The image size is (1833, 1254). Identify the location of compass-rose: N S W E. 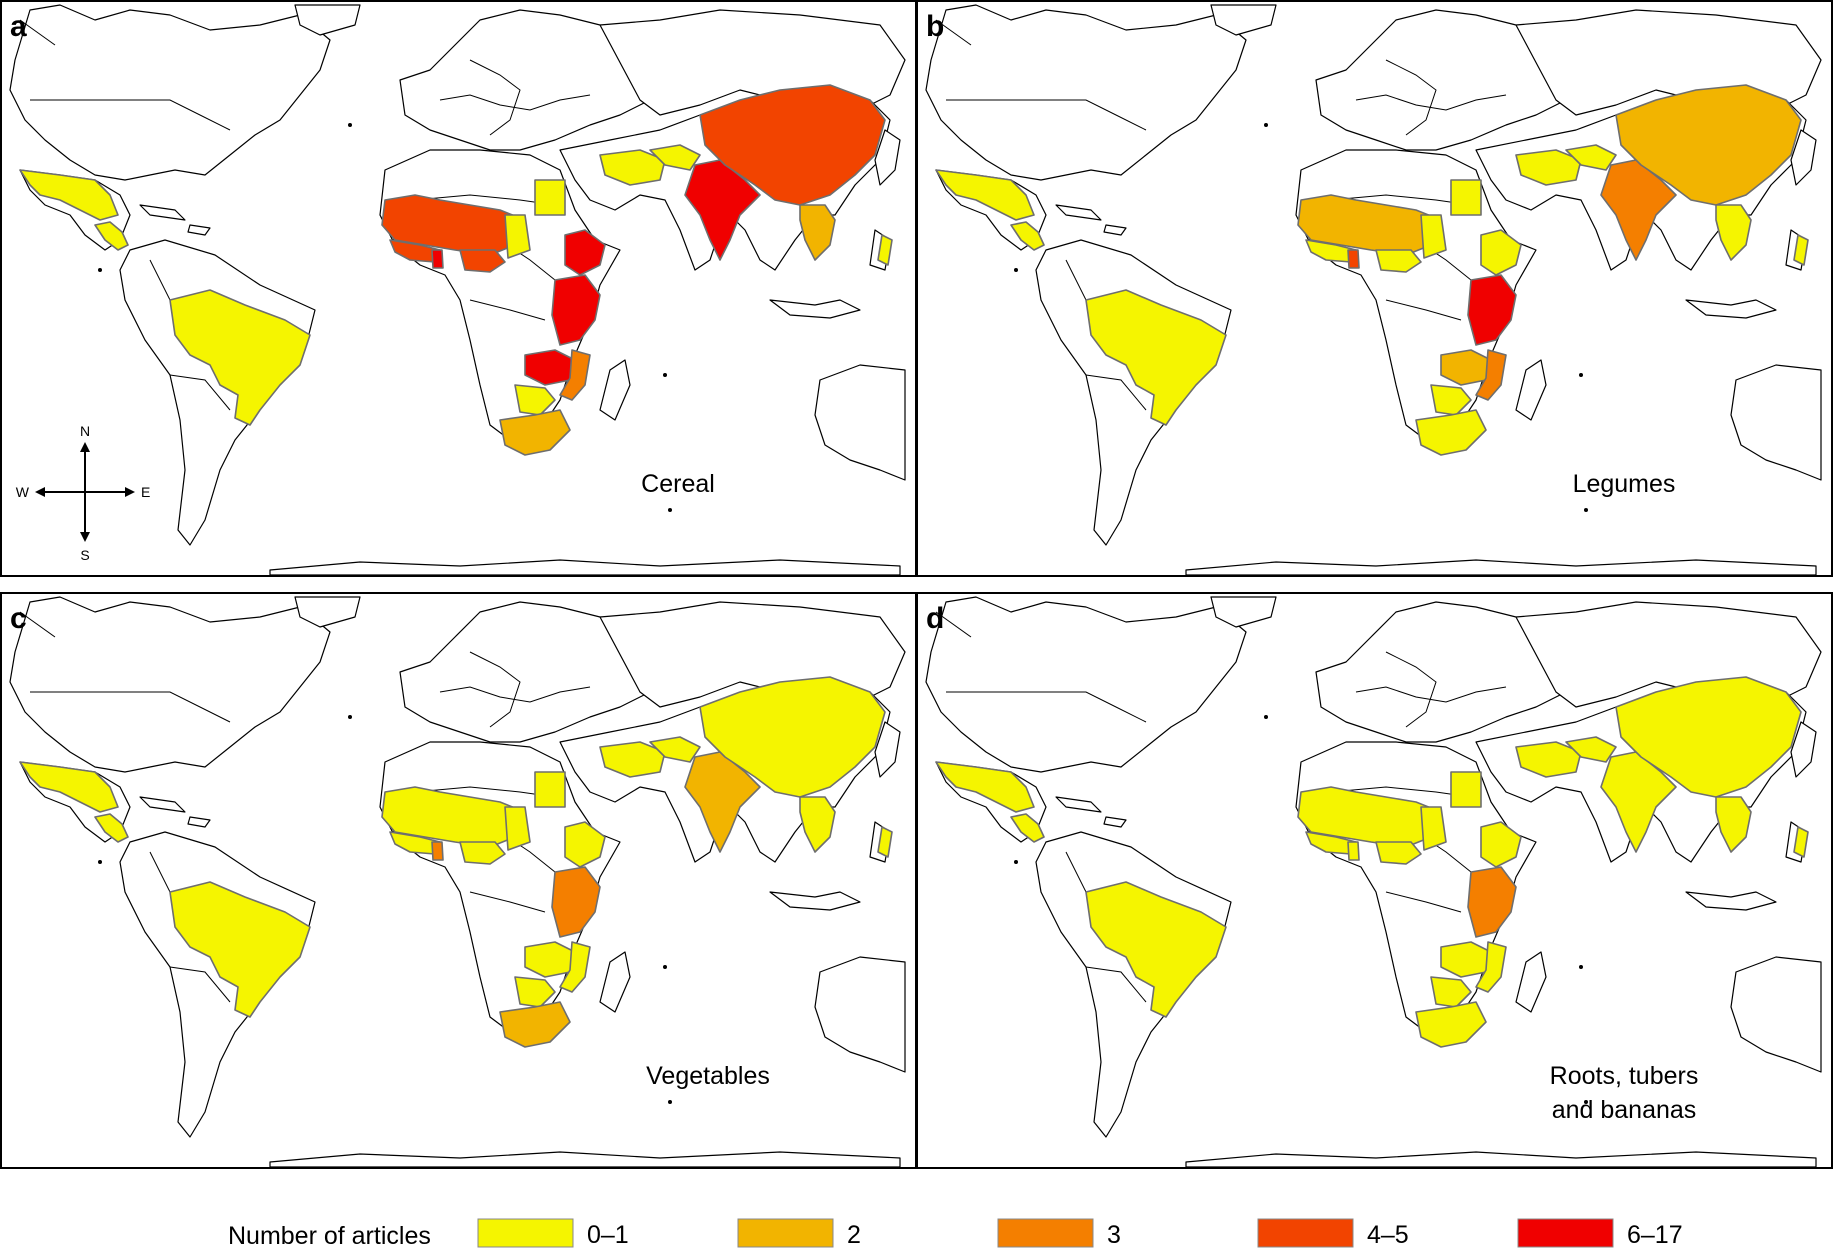
(83, 493).